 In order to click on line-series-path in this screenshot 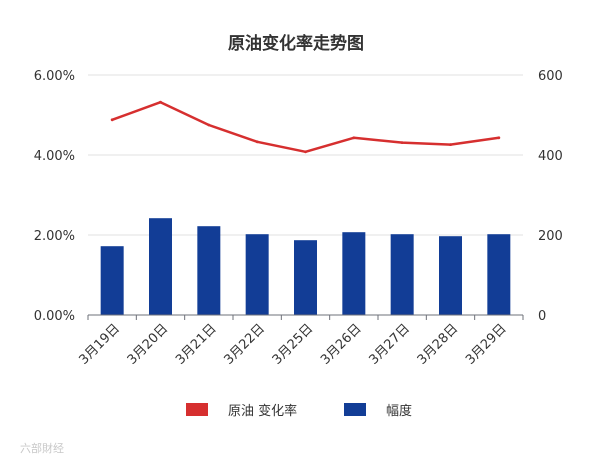, I will do `click(305, 127)`.